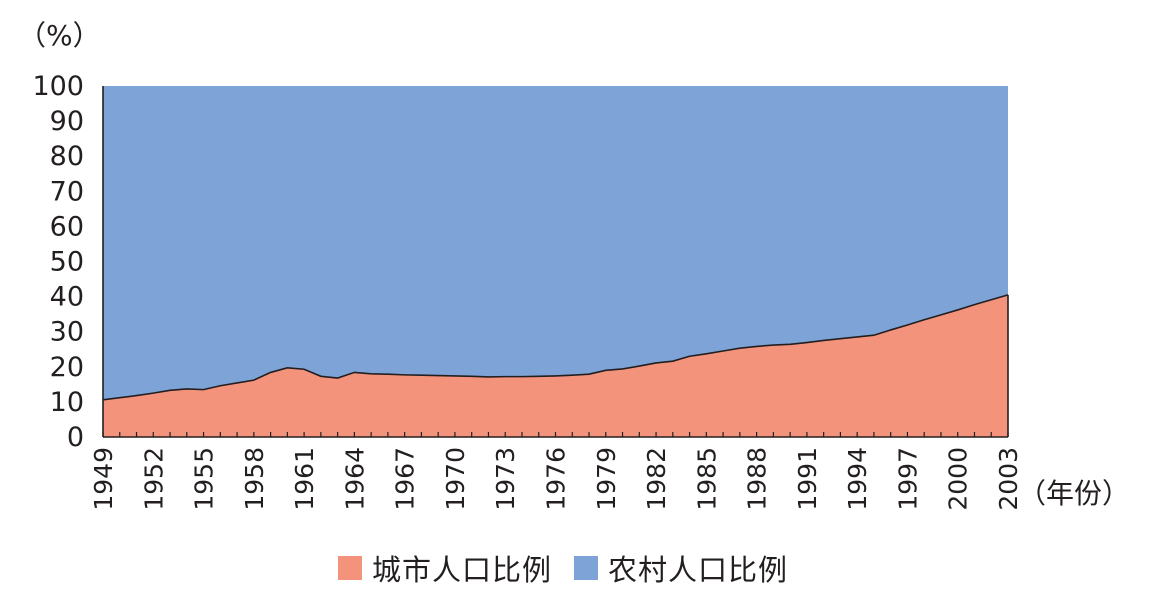 The width and height of the screenshot is (1156, 601). What do you see at coordinates (67, 226) in the screenshot?
I see `y-tick-label: 60` at bounding box center [67, 226].